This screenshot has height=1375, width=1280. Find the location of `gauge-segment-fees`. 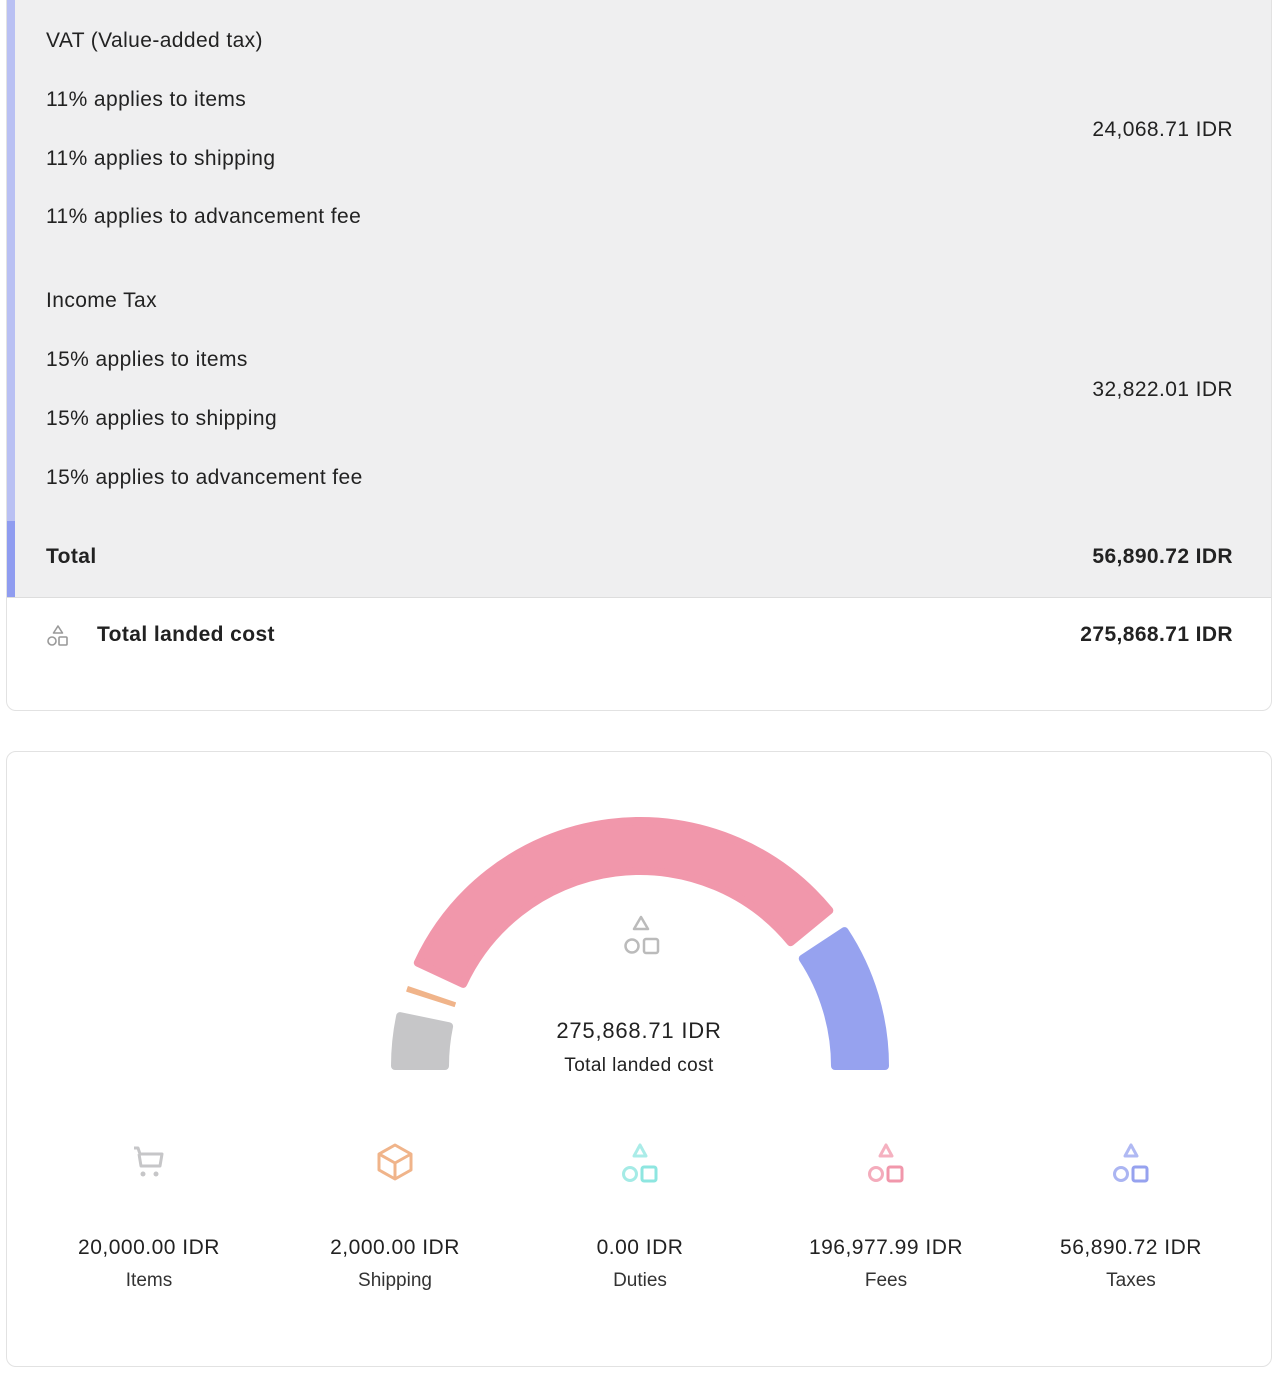

gauge-segment-fees is located at coordinates (623, 902).